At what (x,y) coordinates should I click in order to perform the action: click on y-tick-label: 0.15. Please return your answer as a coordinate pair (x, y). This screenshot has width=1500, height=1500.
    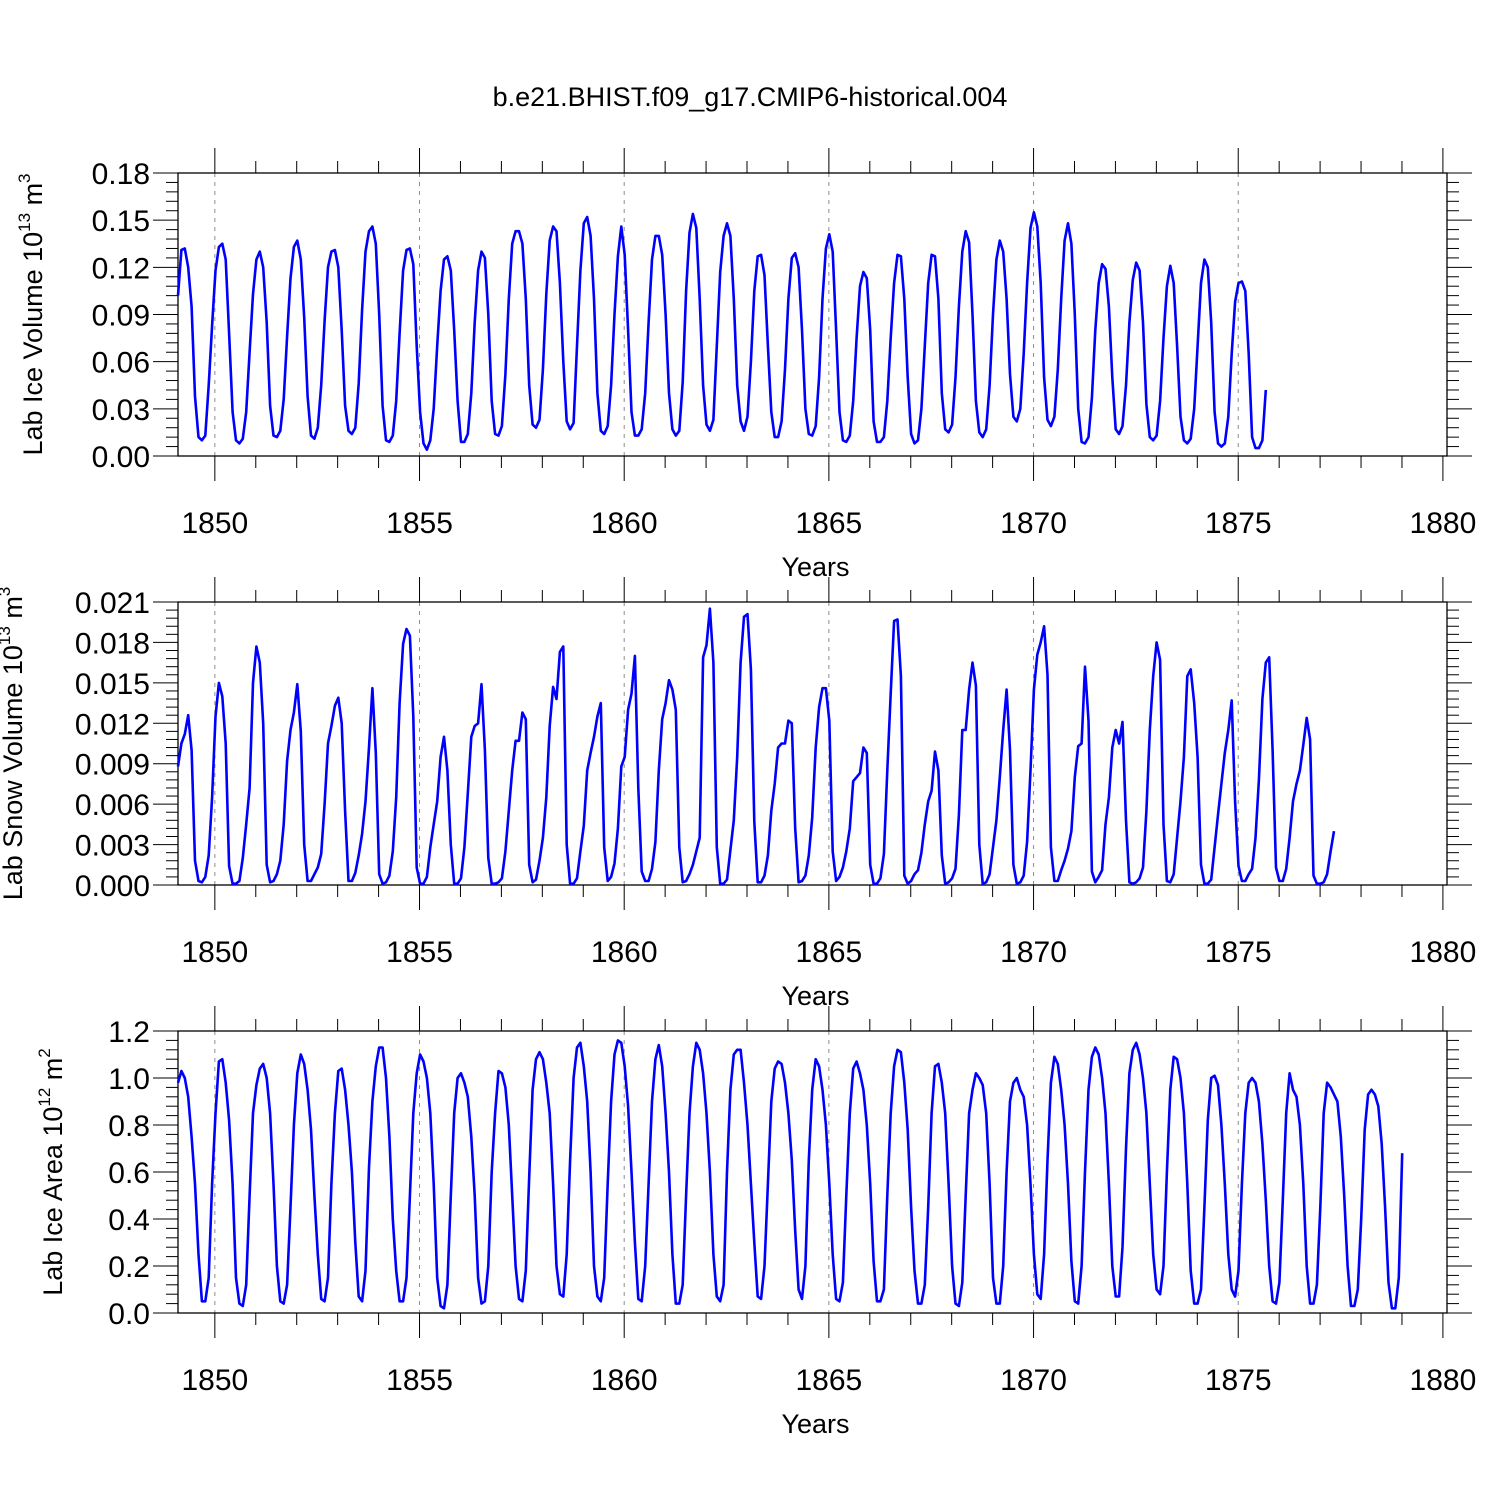
    Looking at the image, I should click on (121, 221).